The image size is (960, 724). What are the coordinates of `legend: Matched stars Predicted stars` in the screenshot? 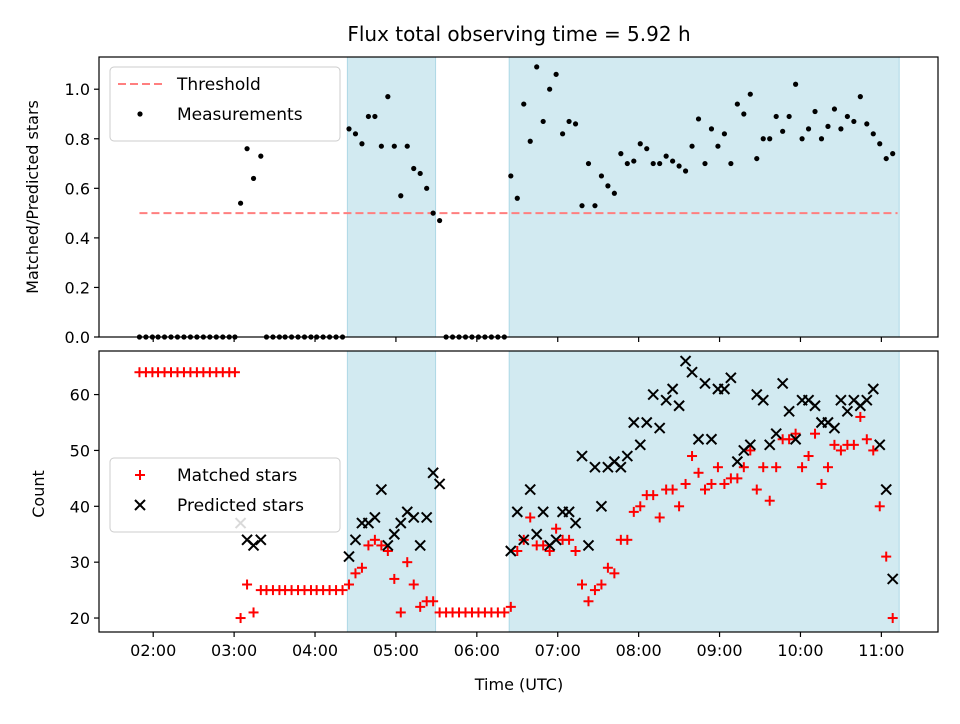 It's located at (225, 495).